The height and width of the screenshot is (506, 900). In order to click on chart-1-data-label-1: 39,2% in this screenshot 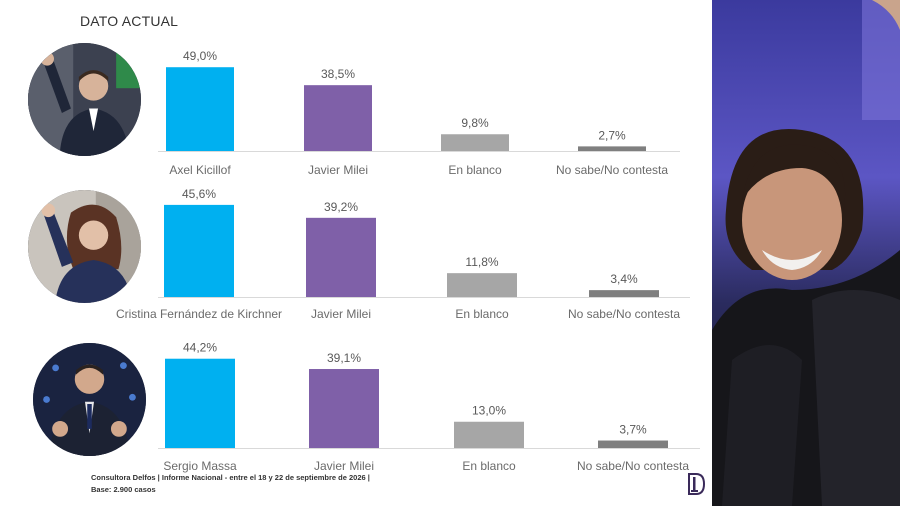, I will do `click(341, 207)`.